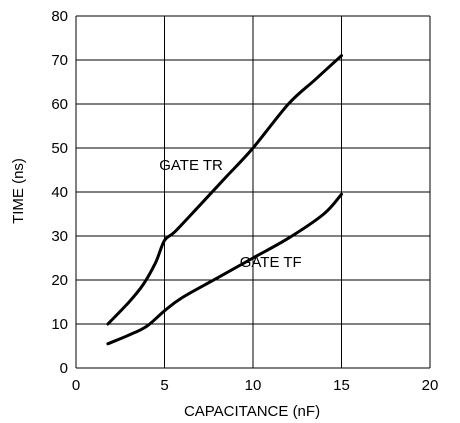 The height and width of the screenshot is (423, 460). Describe the element at coordinates (230, 214) in the screenshot. I see `series-annotations: GATE TR GATE TF` at that location.